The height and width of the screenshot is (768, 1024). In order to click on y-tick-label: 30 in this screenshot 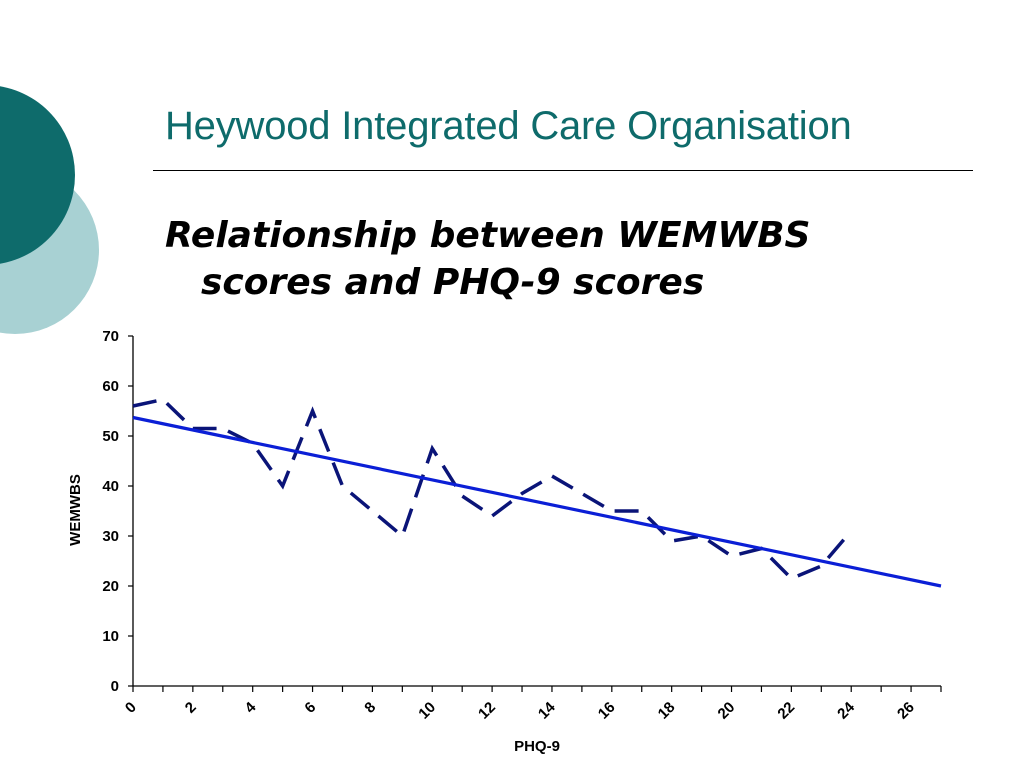, I will do `click(110, 536)`.